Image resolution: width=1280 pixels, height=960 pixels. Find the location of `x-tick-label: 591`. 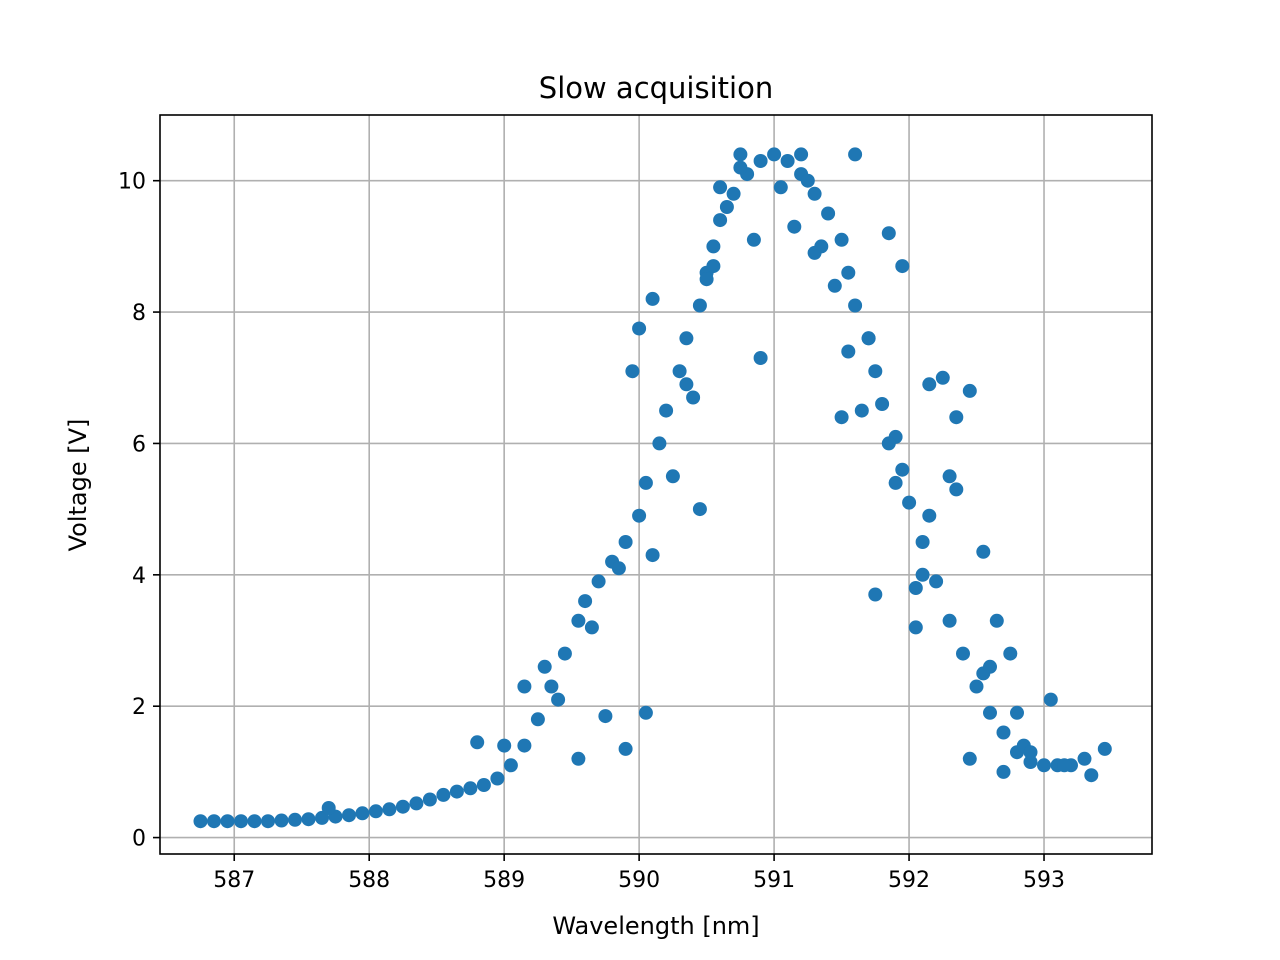

x-tick-label: 591 is located at coordinates (774, 880).